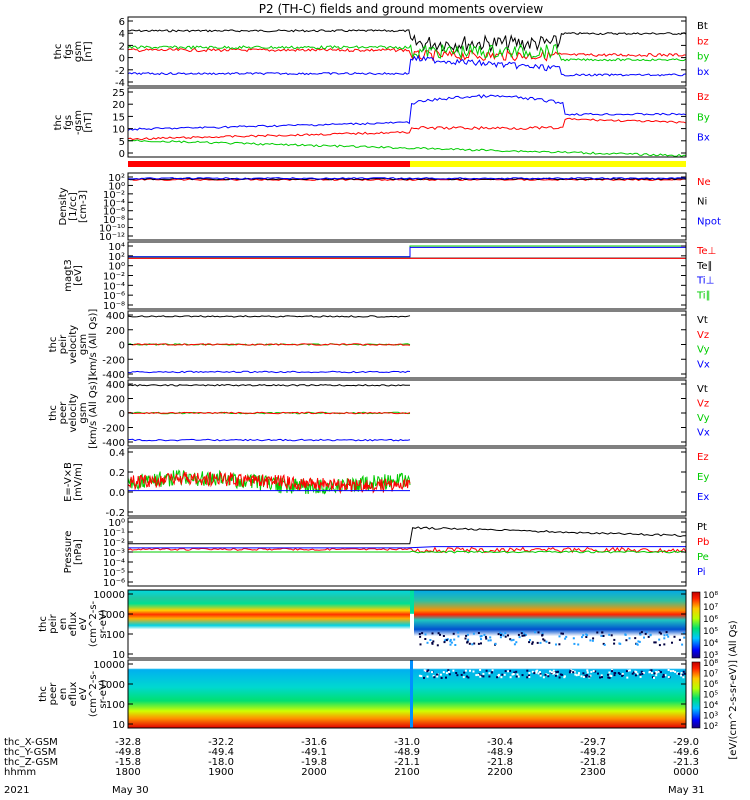 The width and height of the screenshot is (750, 800). What do you see at coordinates (112, 229) in the screenshot?
I see `tick-label-density-6: 10⁻¹⁰` at bounding box center [112, 229].